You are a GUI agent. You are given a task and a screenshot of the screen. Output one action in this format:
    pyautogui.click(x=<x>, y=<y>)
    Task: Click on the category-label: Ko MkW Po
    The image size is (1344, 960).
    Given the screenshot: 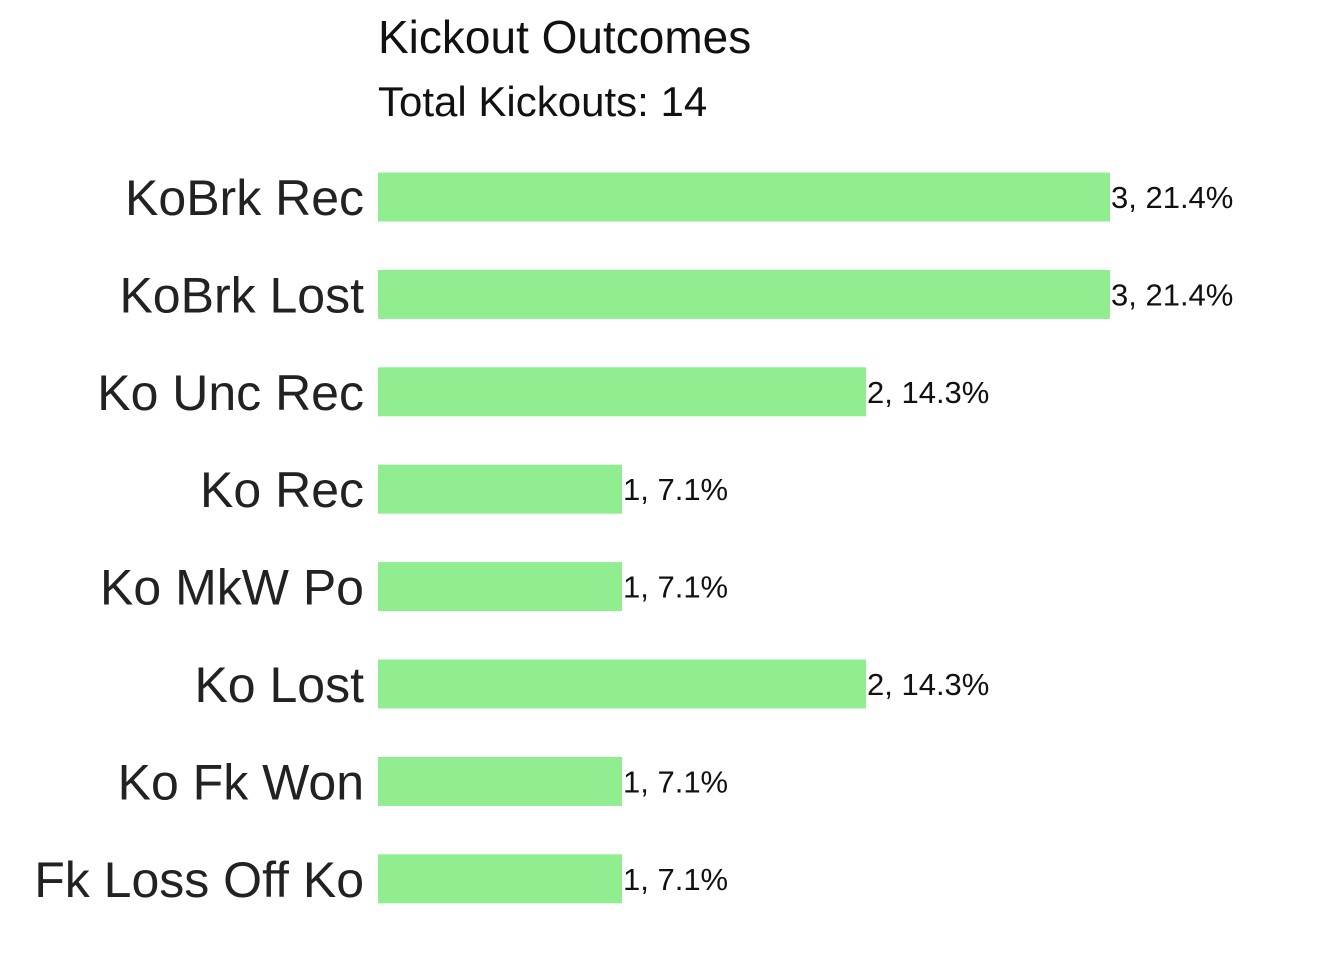 What is the action you would take?
    pyautogui.click(x=232, y=588)
    